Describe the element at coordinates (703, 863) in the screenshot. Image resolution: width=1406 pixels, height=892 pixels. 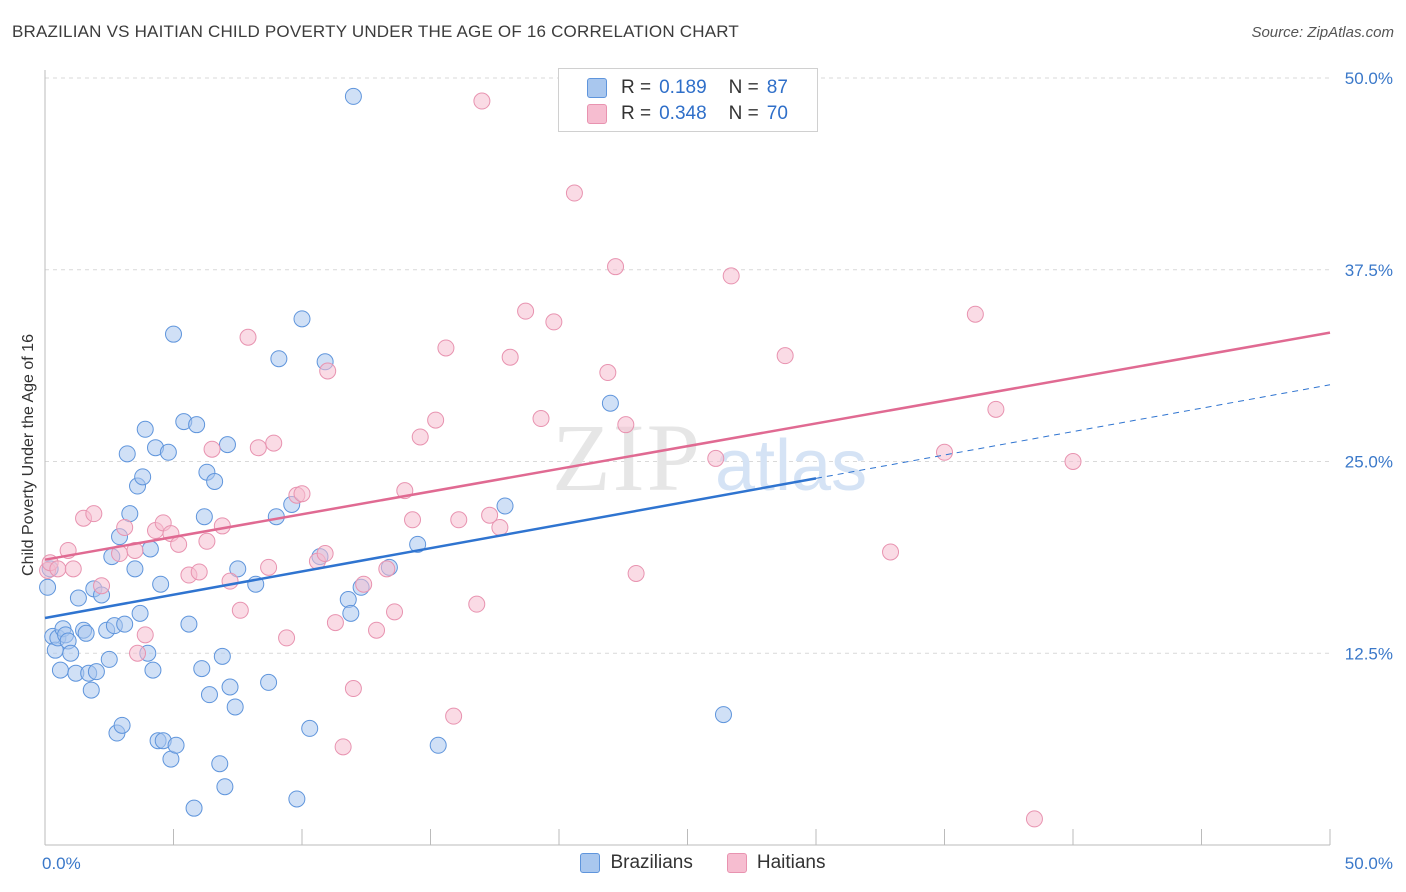
I see `bottom-legend: Brazilians Haitians` at that location.